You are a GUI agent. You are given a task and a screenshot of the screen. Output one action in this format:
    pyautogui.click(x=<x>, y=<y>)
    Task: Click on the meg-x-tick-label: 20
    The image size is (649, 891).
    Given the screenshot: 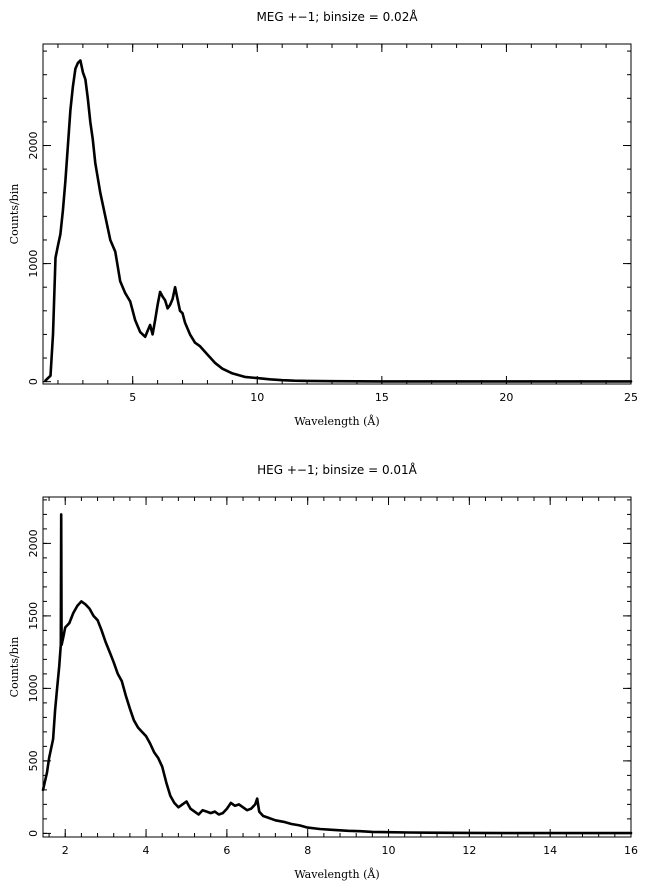 What is the action you would take?
    pyautogui.click(x=506, y=397)
    